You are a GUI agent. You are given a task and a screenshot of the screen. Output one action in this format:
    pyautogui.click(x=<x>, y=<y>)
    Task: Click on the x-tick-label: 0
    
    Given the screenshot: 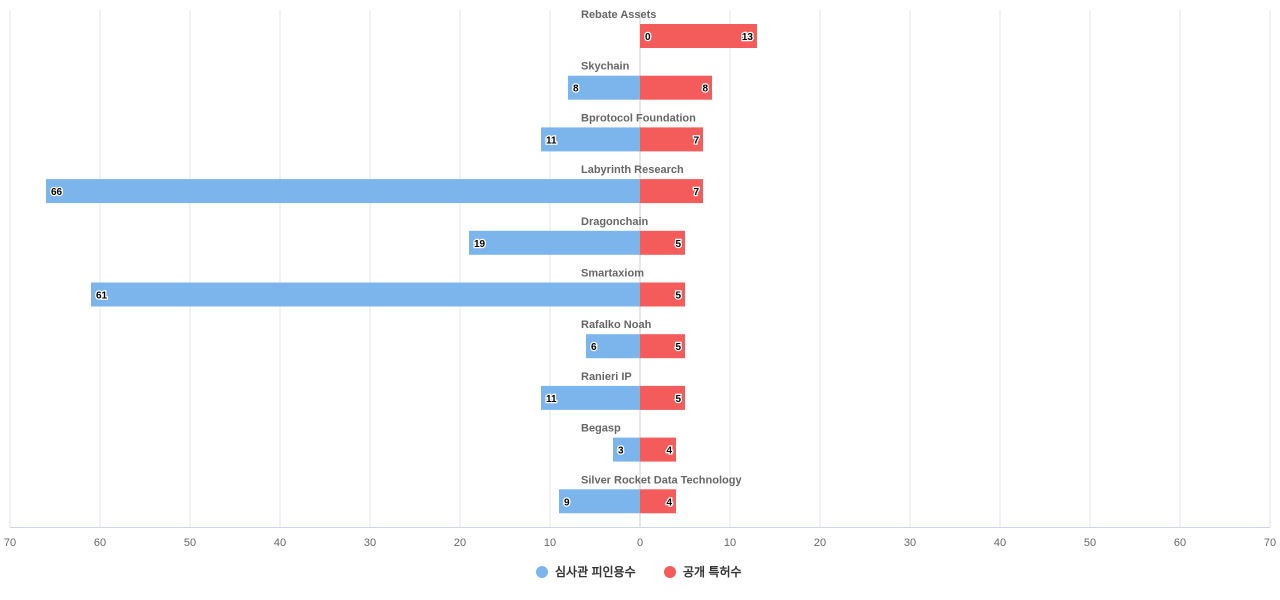 What is the action you would take?
    pyautogui.click(x=640, y=543)
    